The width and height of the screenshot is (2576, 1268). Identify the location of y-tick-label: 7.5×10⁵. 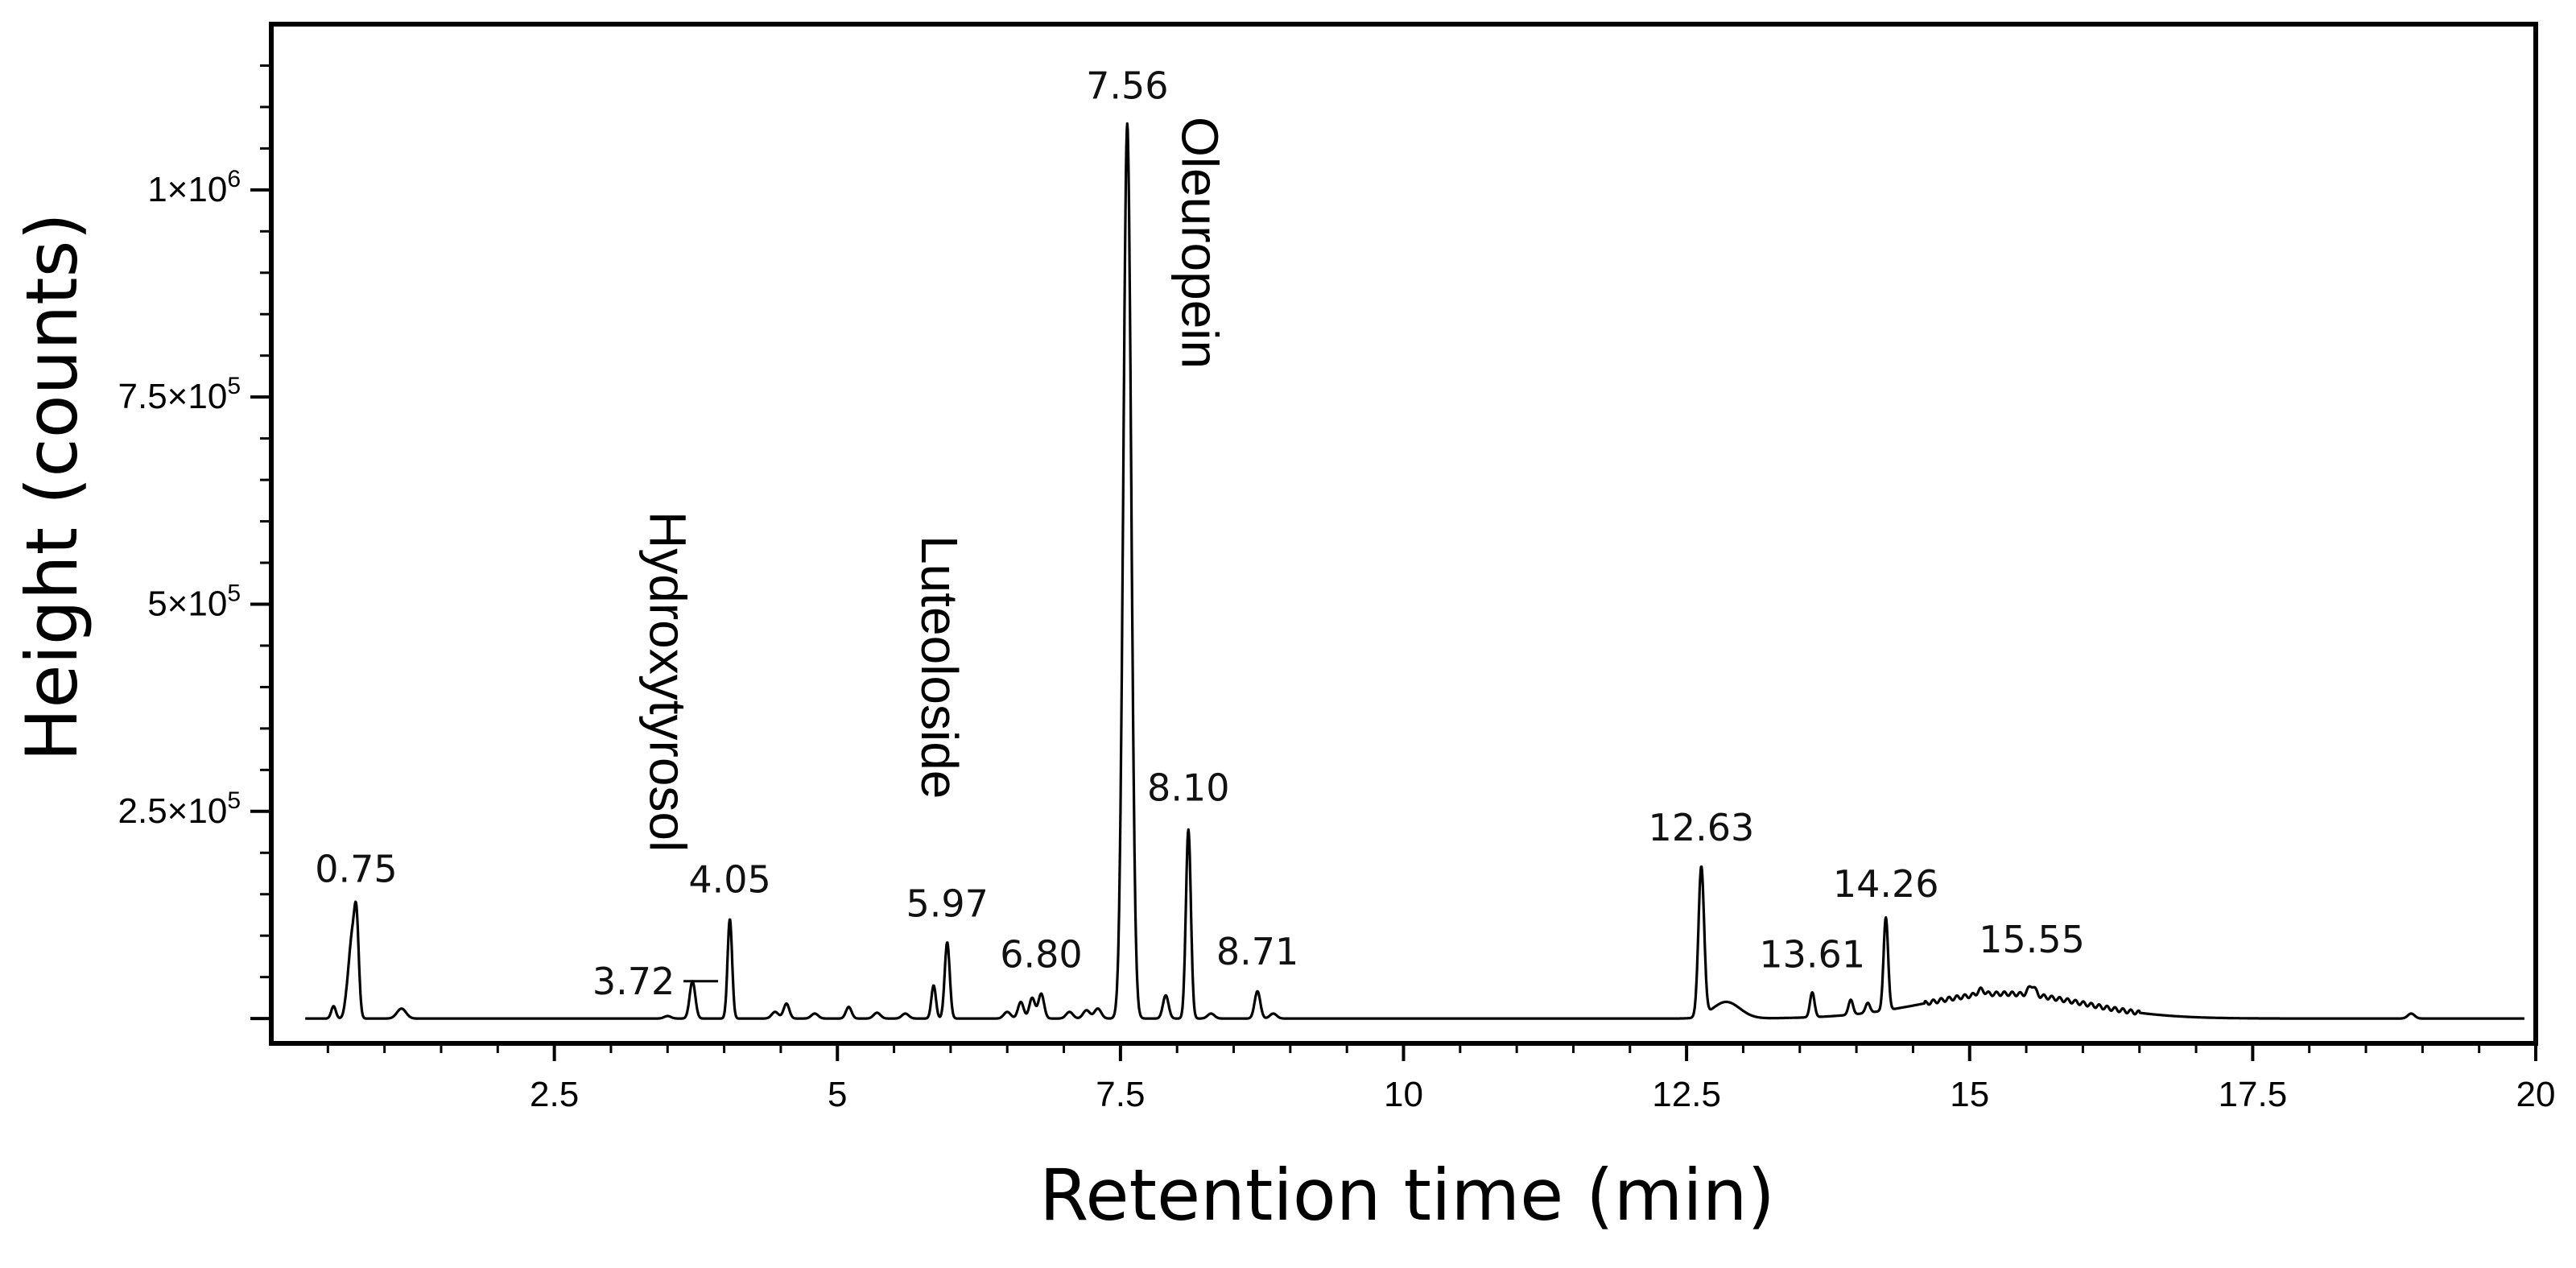
(180, 394).